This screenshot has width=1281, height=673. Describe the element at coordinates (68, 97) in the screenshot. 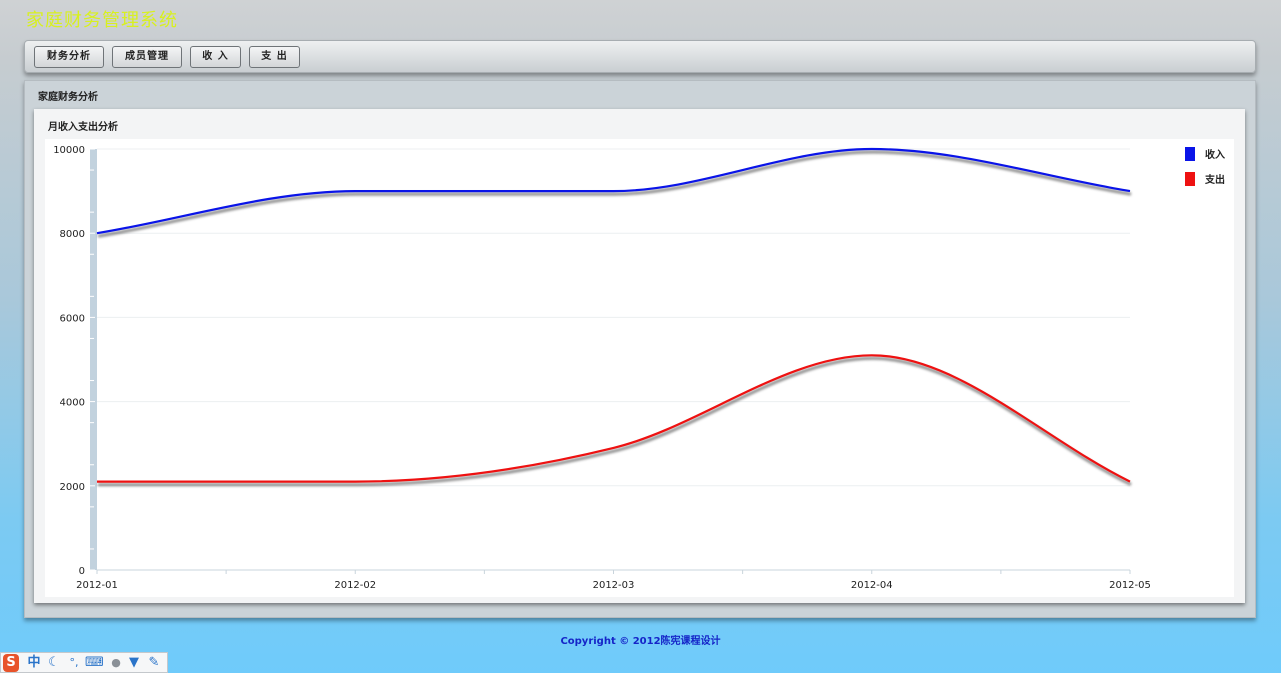

I see `panel-title: 家庭财务分析` at that location.